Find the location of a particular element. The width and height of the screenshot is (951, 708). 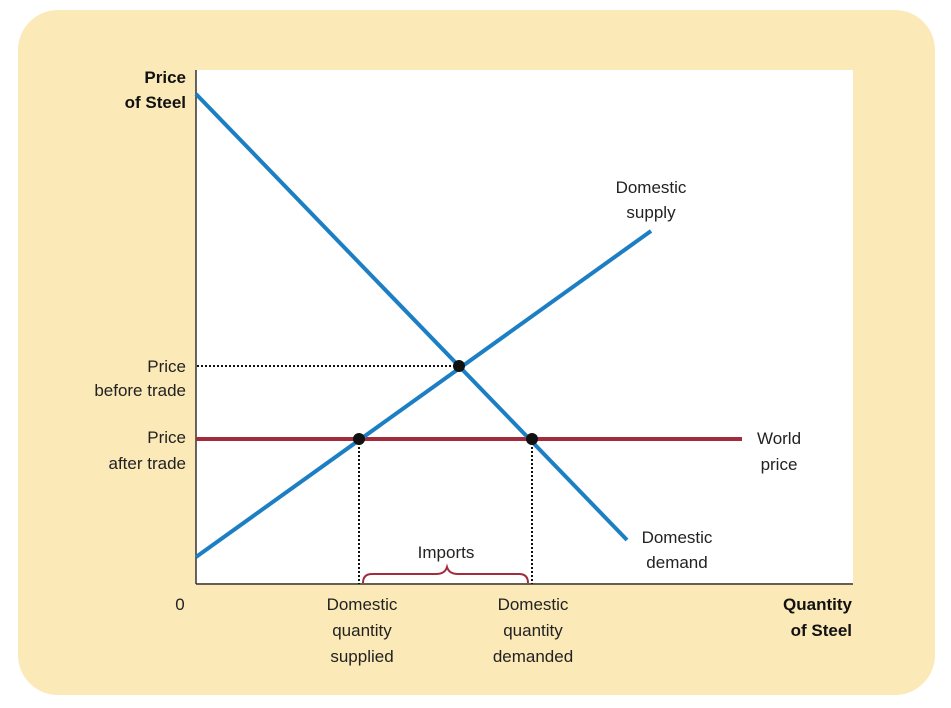

price-after-trade-label-line-1: Price is located at coordinates (166, 437).